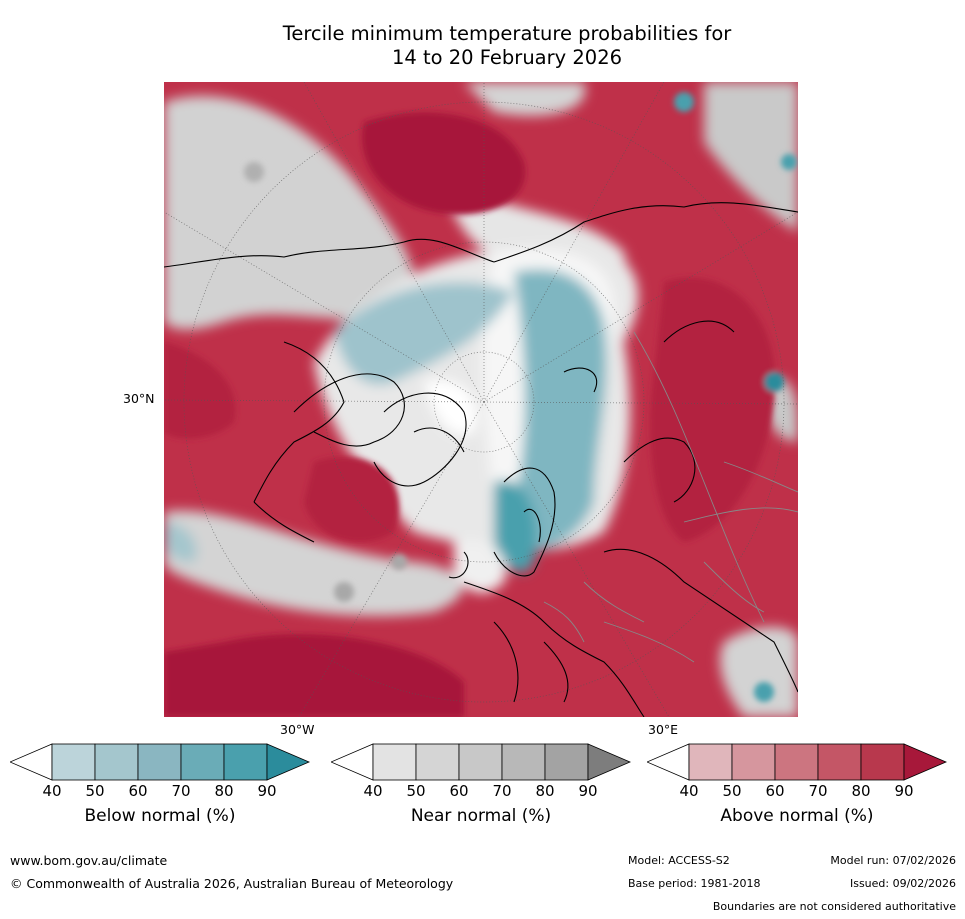 This screenshot has height=919, width=965. Describe the element at coordinates (89, 860) in the screenshot. I see `website-link: www.bom.gov.au/climate` at that location.